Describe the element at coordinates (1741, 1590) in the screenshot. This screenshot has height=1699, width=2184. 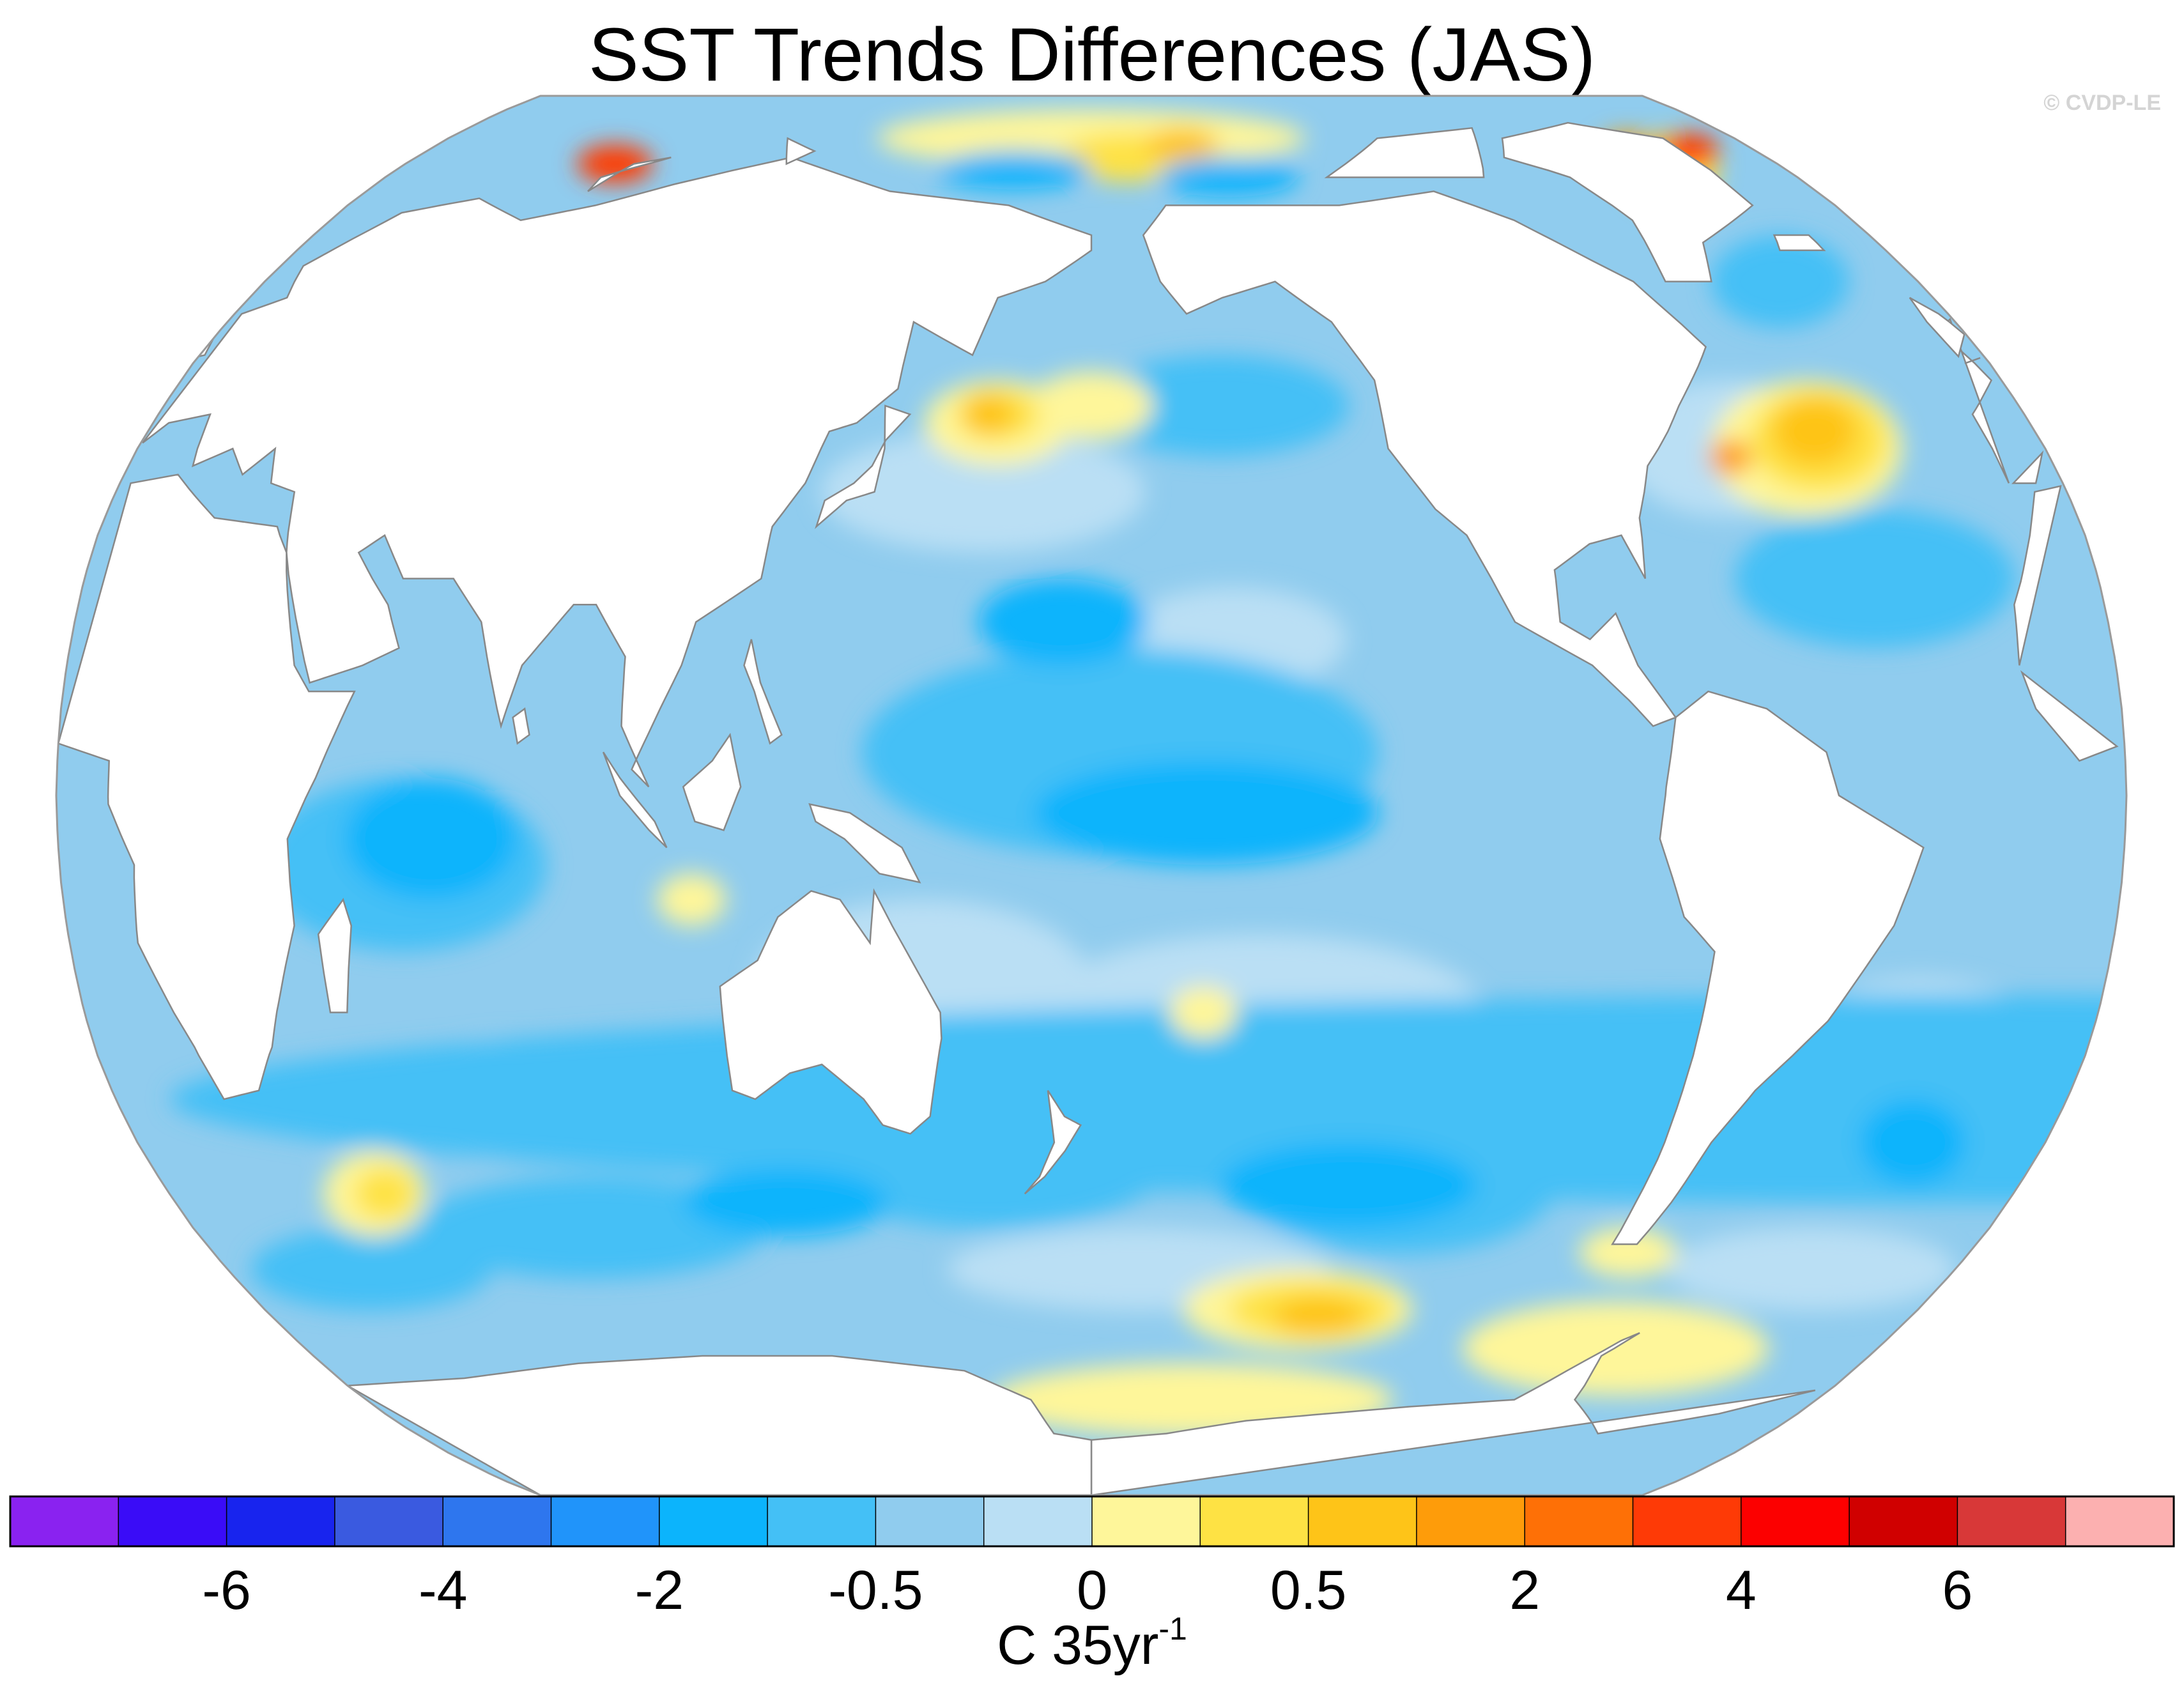
I see `colorbar-tick-label: 4` at that location.